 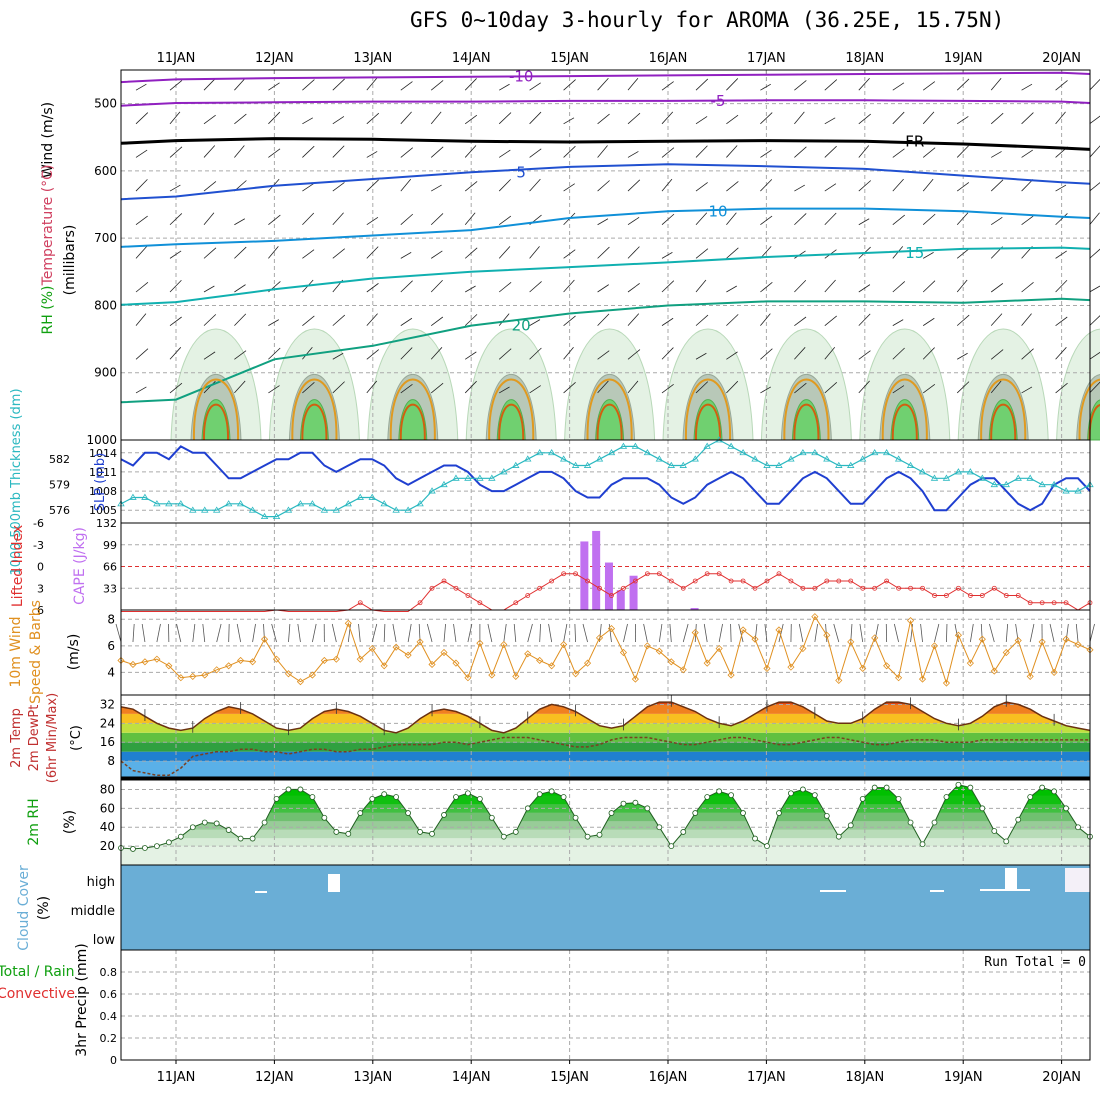 I want to click on precip-panel, so click(x=605, y=1005).